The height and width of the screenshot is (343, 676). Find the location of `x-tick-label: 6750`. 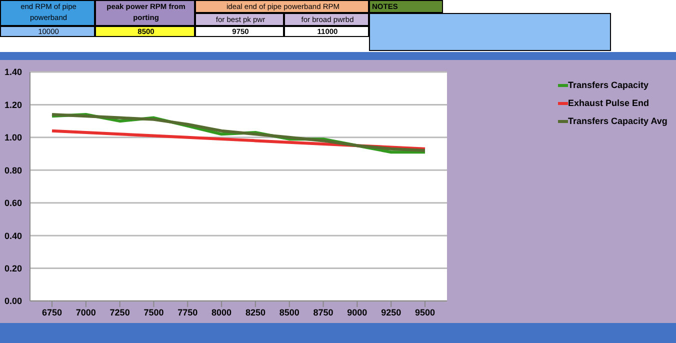

x-tick-label: 6750 is located at coordinates (52, 312).